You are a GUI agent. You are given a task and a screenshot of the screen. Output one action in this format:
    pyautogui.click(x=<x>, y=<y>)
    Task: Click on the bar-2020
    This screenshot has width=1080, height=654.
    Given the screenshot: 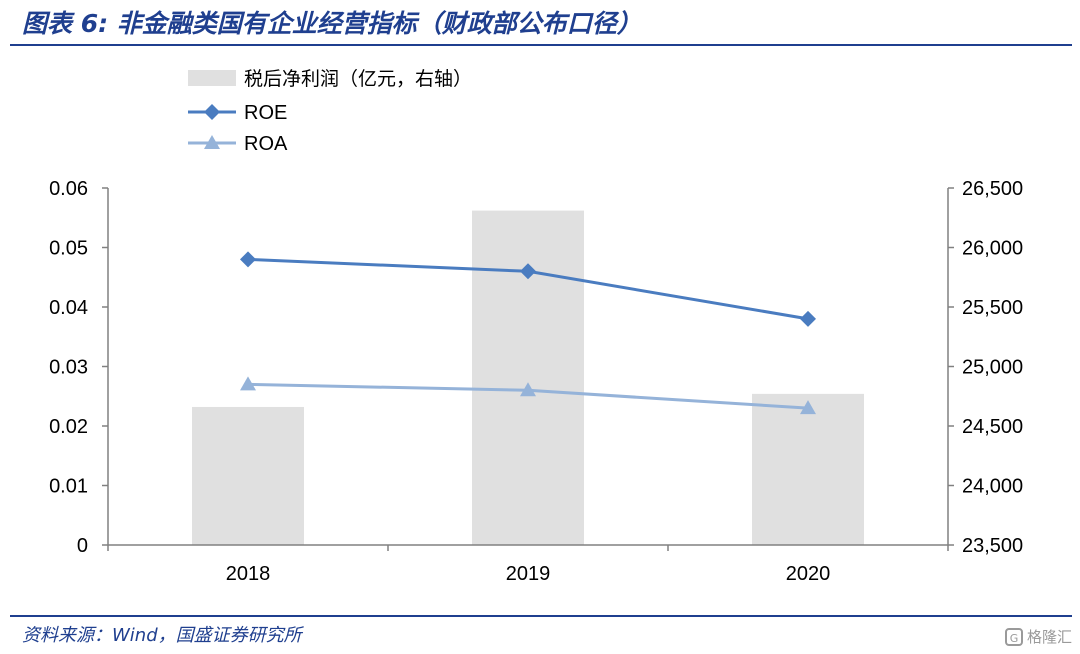 What is the action you would take?
    pyautogui.click(x=808, y=469)
    